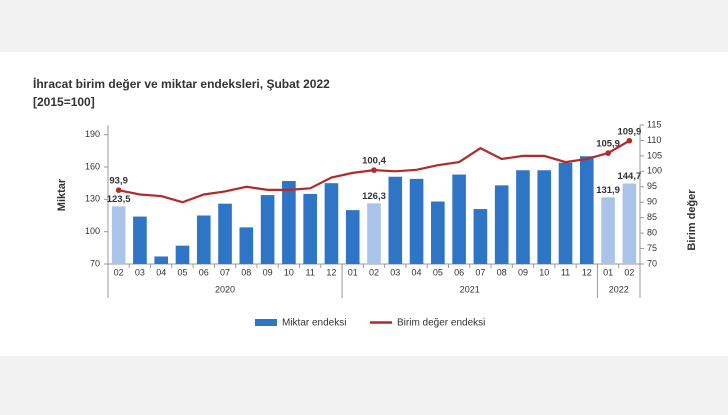  Describe the element at coordinates (374, 196) in the screenshot. I see `bar-value-label: 126,3` at that location.